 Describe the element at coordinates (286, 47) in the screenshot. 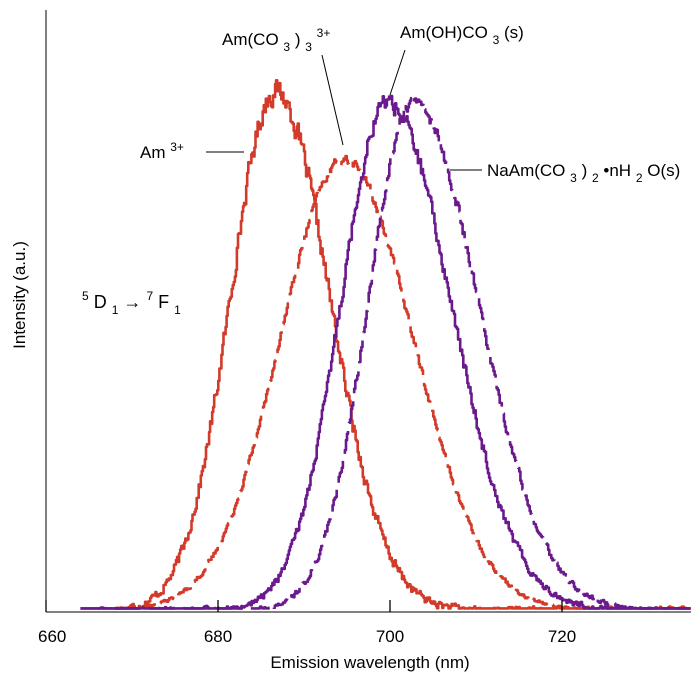

I see `amco3-sub: 3` at that location.